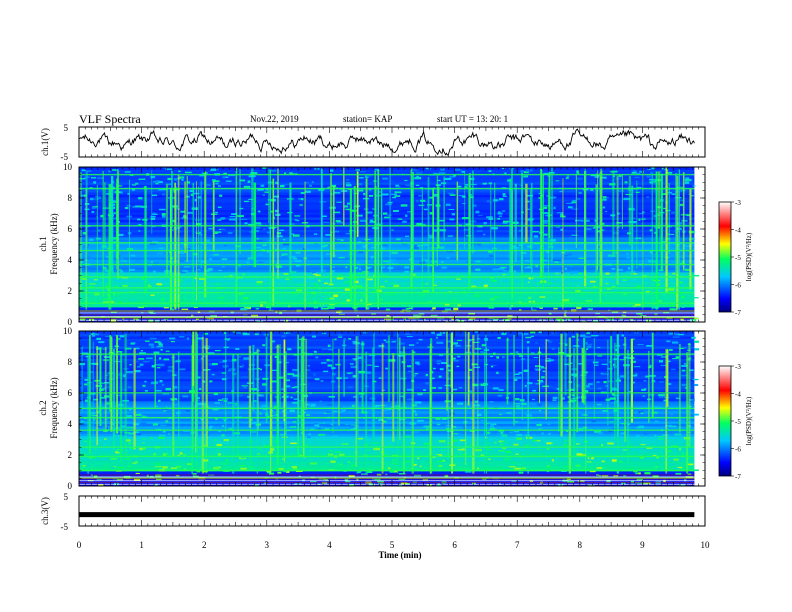  I want to click on frequency-tick-label: 8, so click(70, 362).